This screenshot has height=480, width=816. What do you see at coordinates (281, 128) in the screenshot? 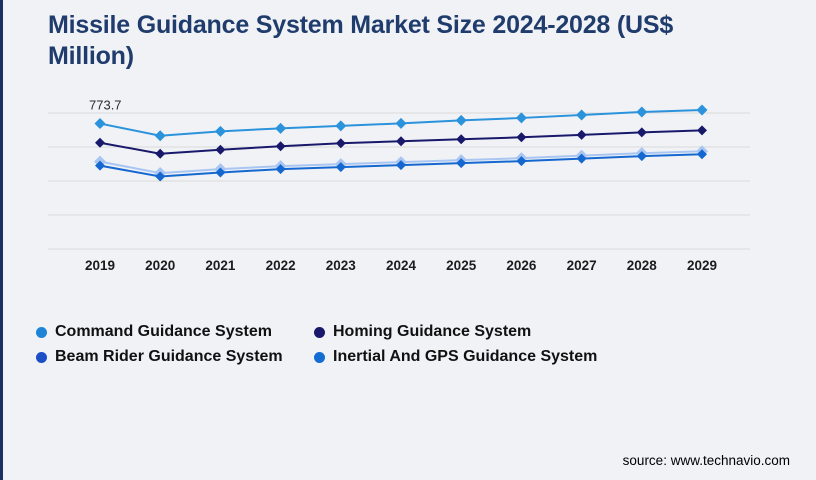
I see `data-point-command-guidance-system-2022` at bounding box center [281, 128].